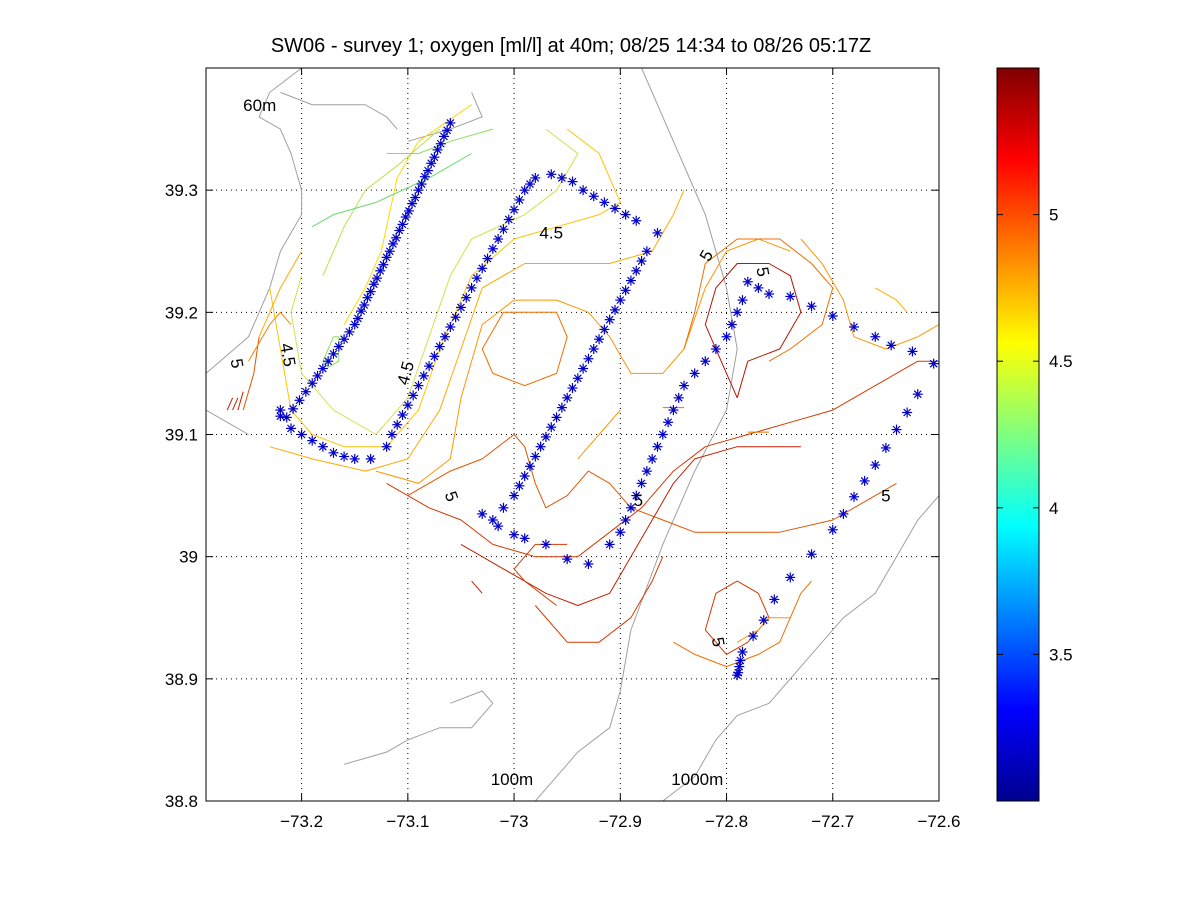 The height and width of the screenshot is (901, 1201). Describe the element at coordinates (938, 821) in the screenshot. I see `x-tick-label: −72.6` at that location.